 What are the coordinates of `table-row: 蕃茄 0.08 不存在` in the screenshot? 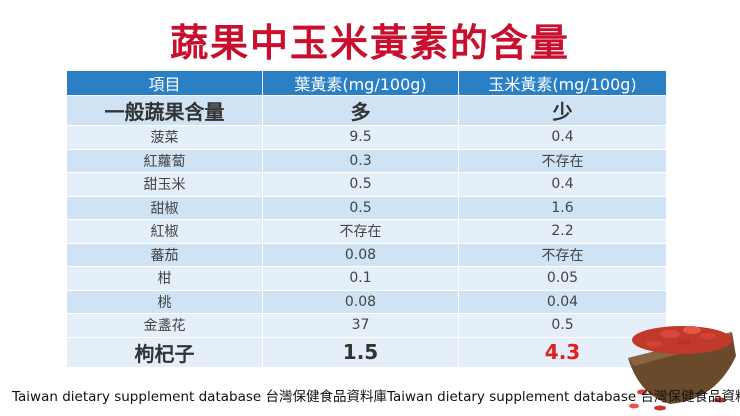 It's located at (366, 254).